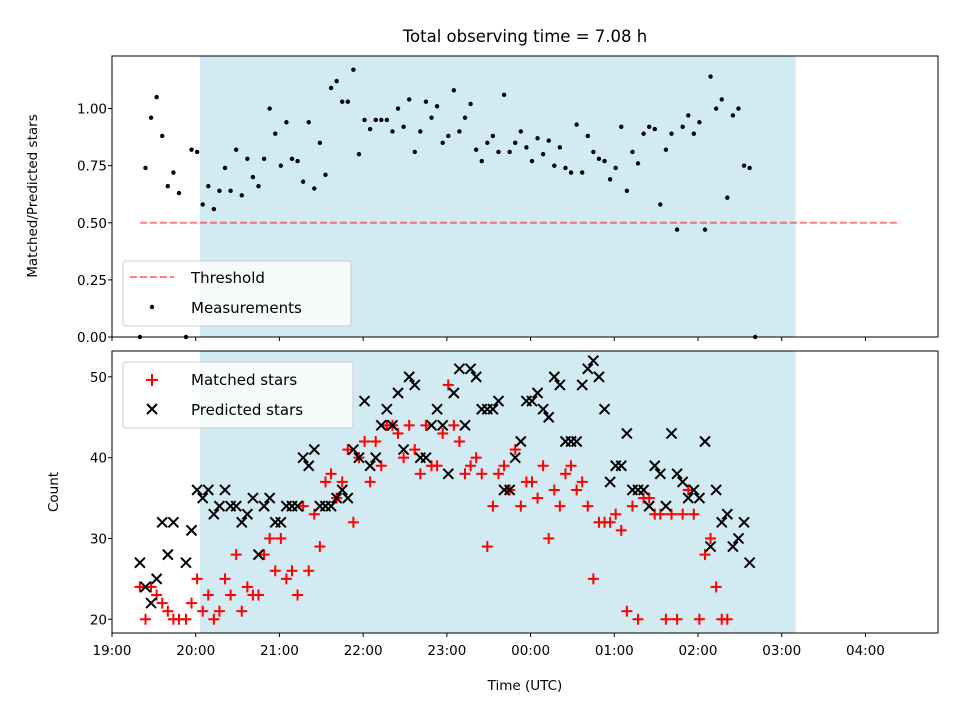  Describe the element at coordinates (279, 651) in the screenshot. I see `x-tick-label: 21:00` at that location.